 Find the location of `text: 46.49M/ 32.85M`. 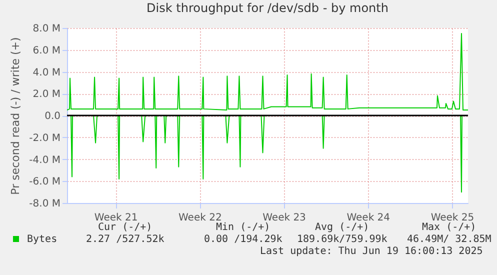

text: 46.49M/ 32.85M is located at coordinates (449, 240).